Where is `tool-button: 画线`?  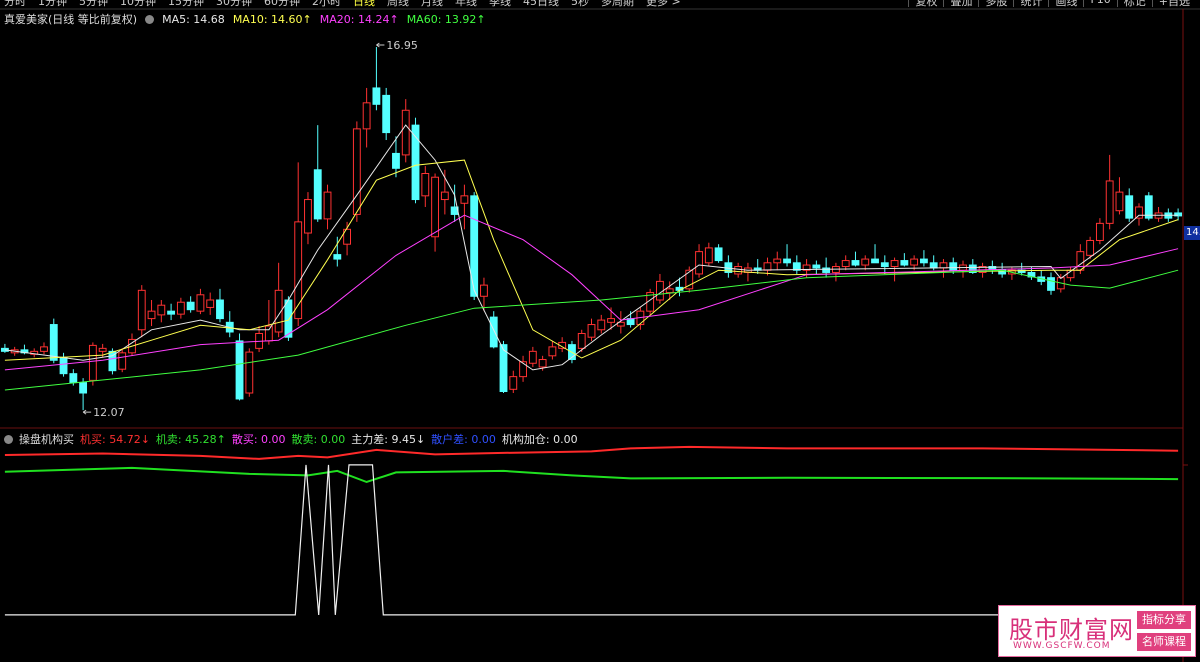 tool-button: 画线 is located at coordinates (1065, 4).